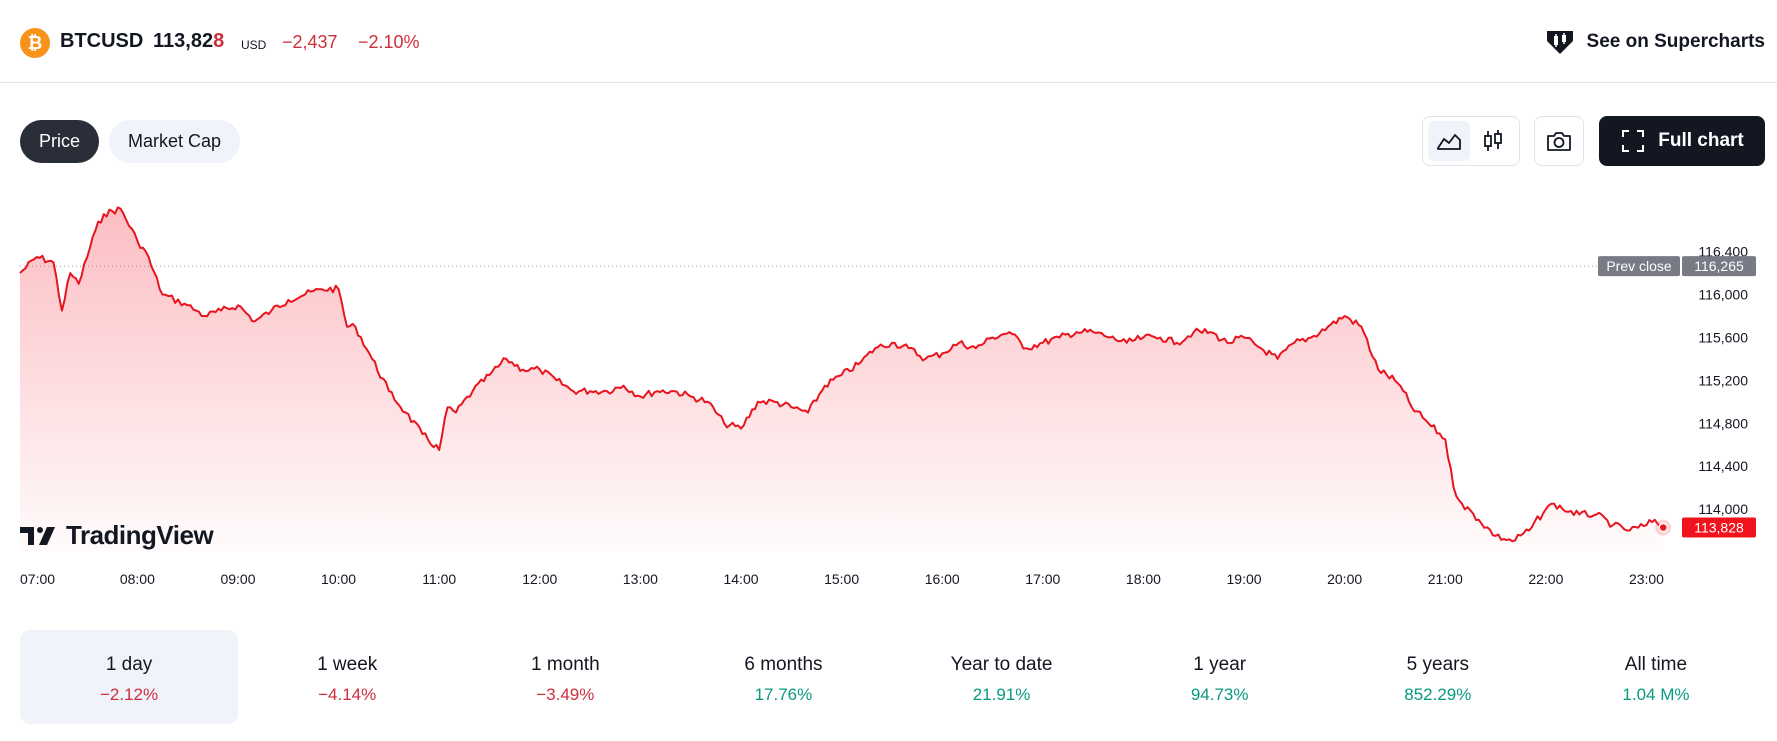 This screenshot has width=1777, height=741. What do you see at coordinates (102, 41) in the screenshot?
I see `symbol-name: BTCUSD` at bounding box center [102, 41].